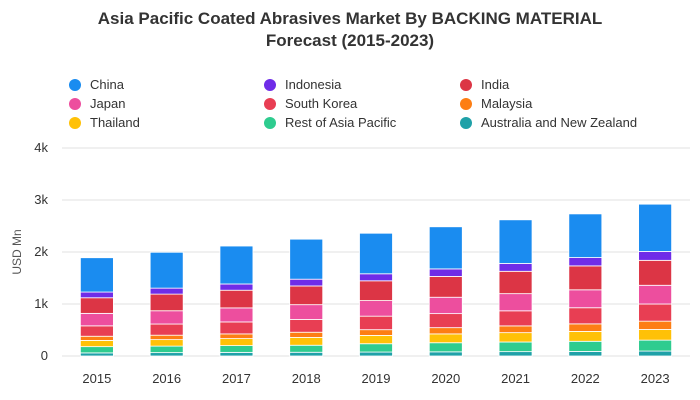  I want to click on bar-malaysia-2020, so click(445, 331).